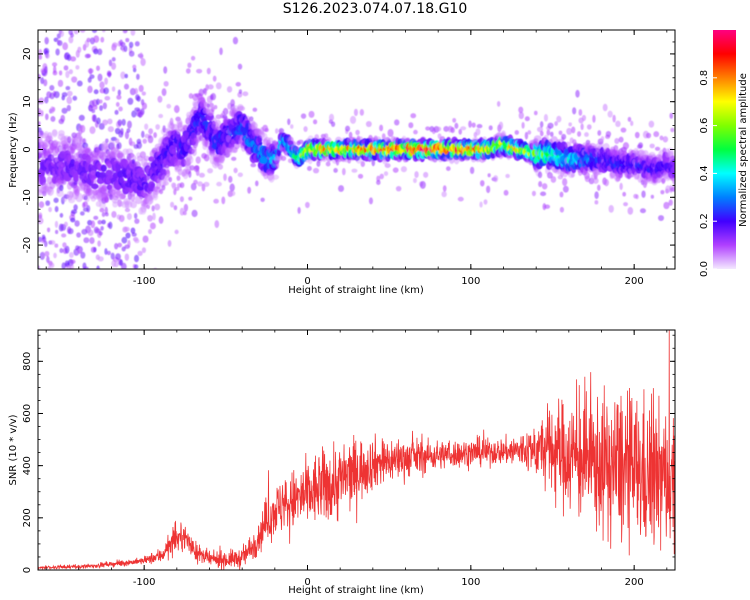  I want to click on colorbar-tick-label: 0.0, so click(704, 269).